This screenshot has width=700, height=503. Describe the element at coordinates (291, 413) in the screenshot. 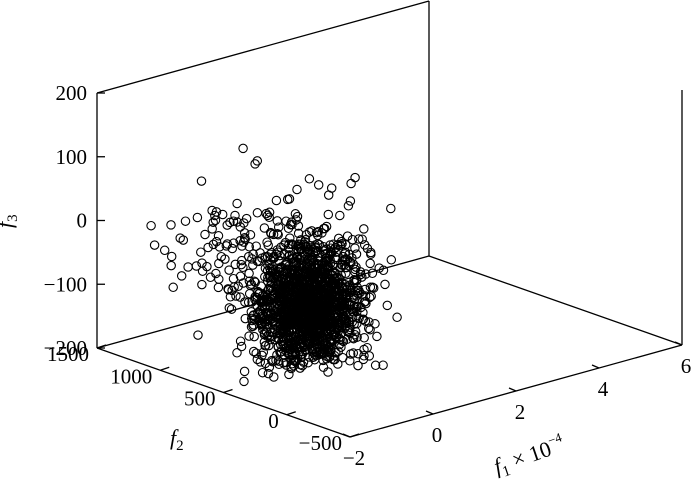

I see `f2-tick` at that location.